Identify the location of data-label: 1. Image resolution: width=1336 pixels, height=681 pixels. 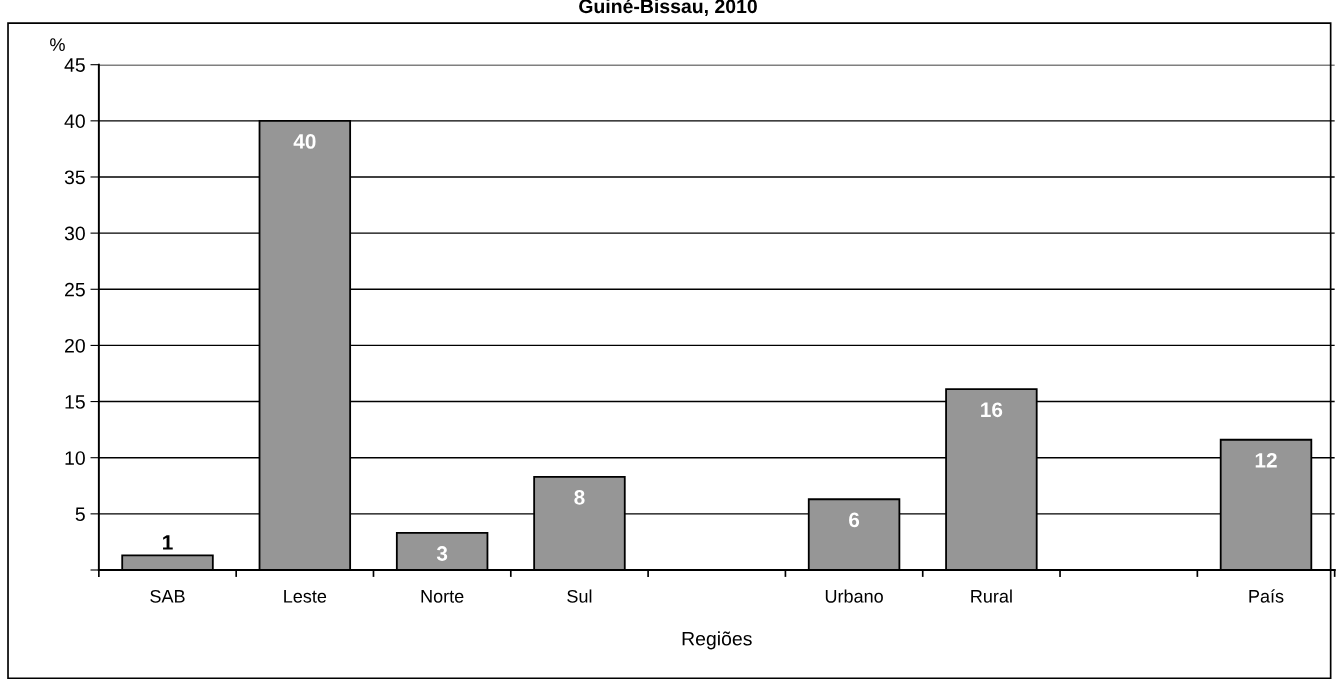
(168, 542).